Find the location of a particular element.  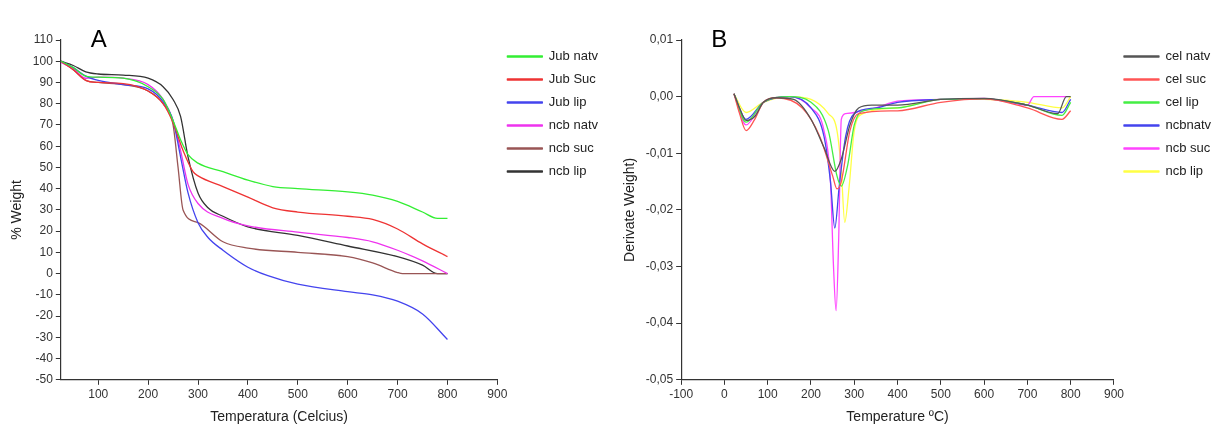

y-tick-label: 110 is located at coordinates (43, 39).